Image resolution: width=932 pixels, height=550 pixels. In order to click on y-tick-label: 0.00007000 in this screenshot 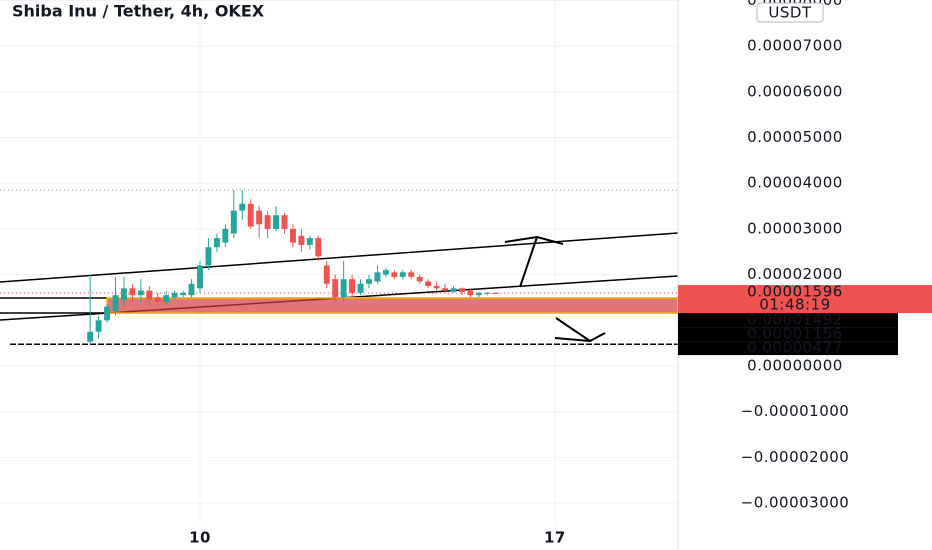, I will do `click(795, 46)`.